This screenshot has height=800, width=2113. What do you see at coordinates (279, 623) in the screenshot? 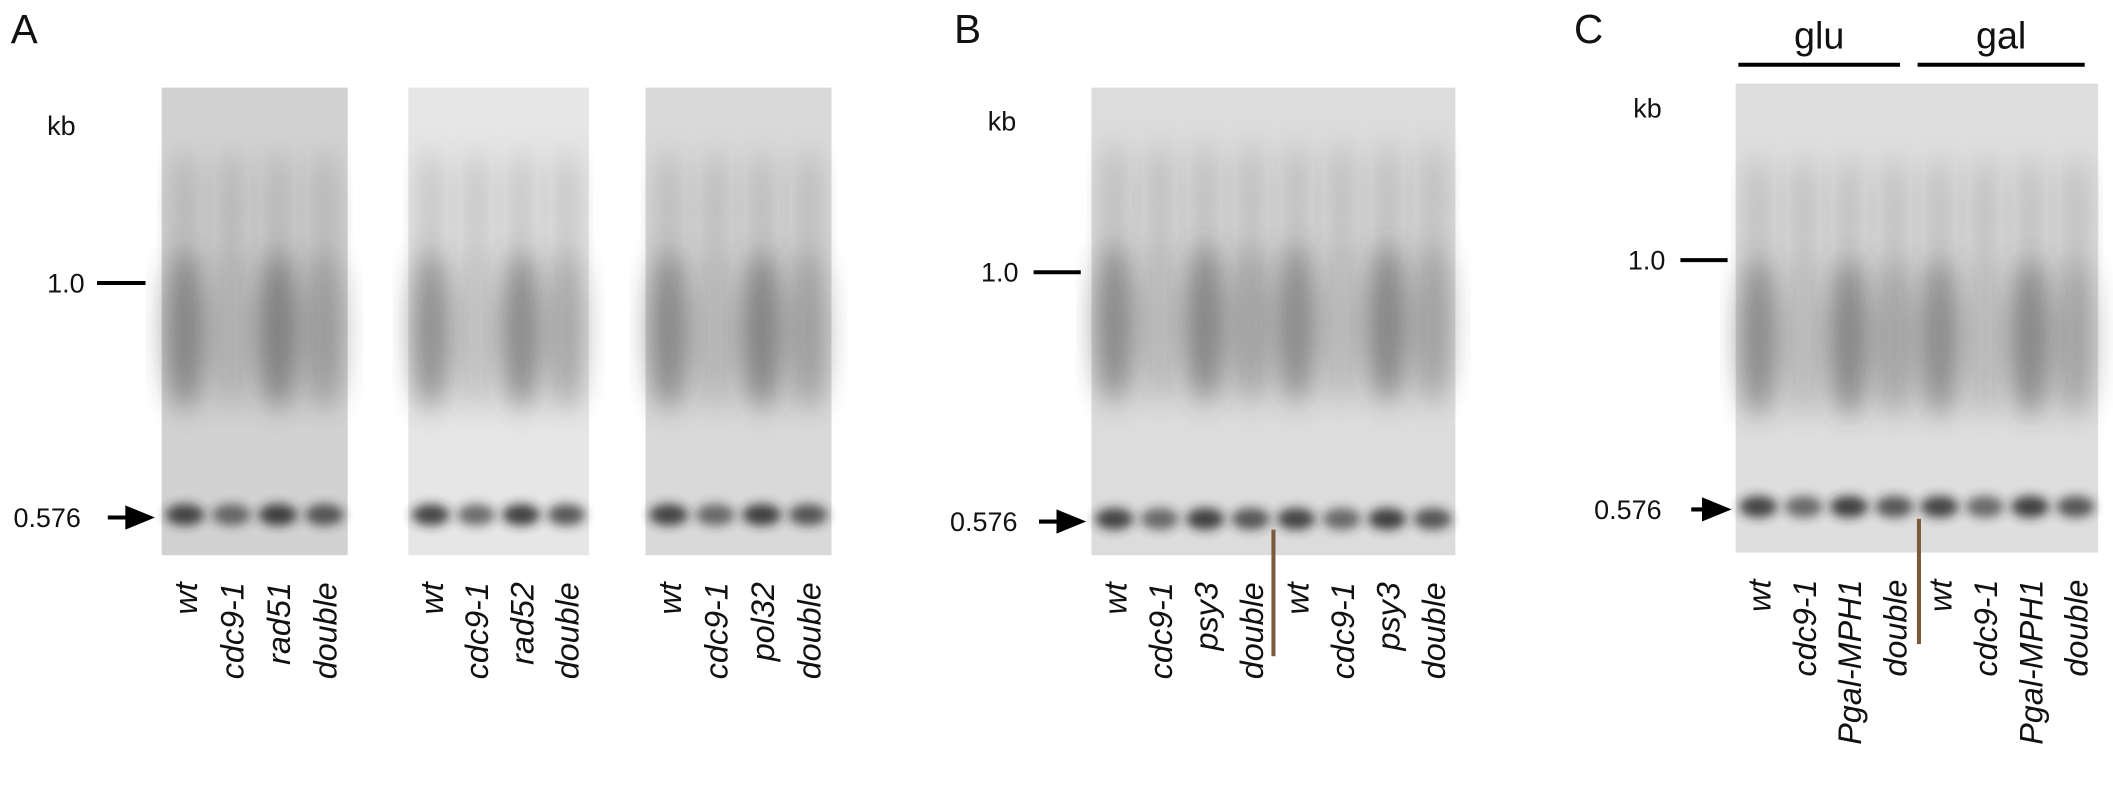
I see `lane-label: rad51` at bounding box center [279, 623].